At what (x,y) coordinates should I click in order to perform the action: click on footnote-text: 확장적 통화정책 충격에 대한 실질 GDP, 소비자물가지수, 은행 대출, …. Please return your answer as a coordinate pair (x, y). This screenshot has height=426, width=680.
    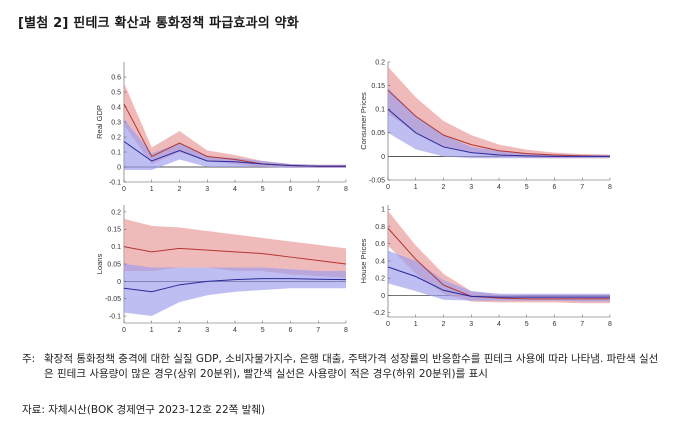
    Looking at the image, I should click on (351, 366).